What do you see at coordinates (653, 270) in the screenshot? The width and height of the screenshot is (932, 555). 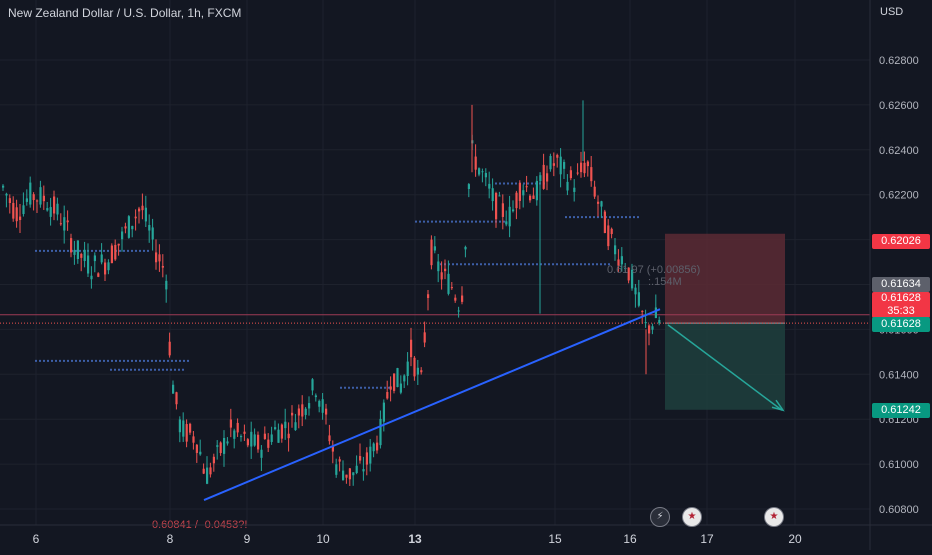 I see `position-info-text: 0.61 97 (+0.00856)` at bounding box center [653, 270].